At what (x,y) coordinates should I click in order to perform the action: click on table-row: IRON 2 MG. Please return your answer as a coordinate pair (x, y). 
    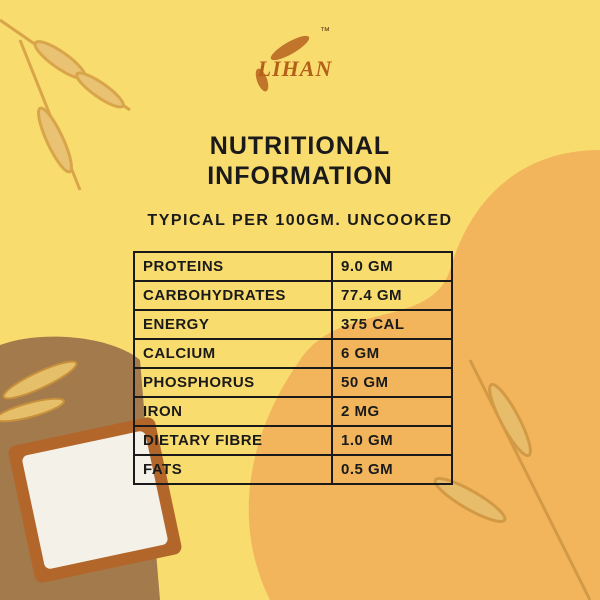
    Looking at the image, I should click on (293, 411).